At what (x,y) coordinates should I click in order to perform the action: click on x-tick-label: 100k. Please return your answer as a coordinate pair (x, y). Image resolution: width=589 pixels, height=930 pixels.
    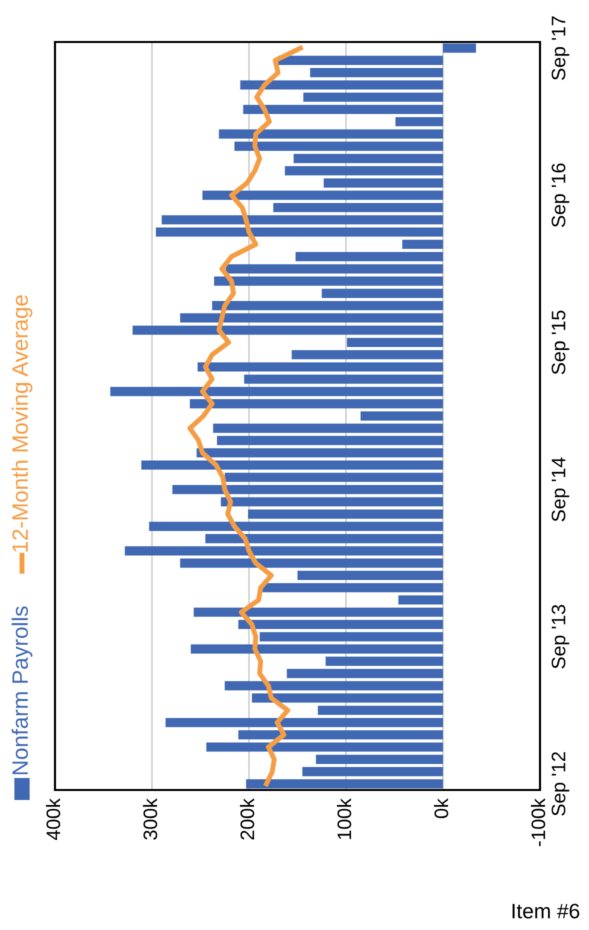
    Looking at the image, I should click on (344, 819).